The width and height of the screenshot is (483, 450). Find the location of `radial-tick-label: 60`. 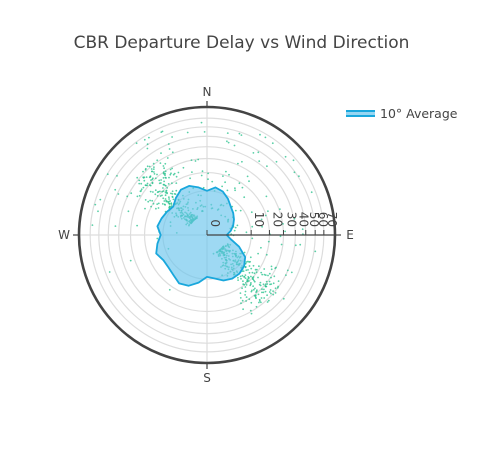

radial-tick-label: 60 is located at coordinates (323, 219).